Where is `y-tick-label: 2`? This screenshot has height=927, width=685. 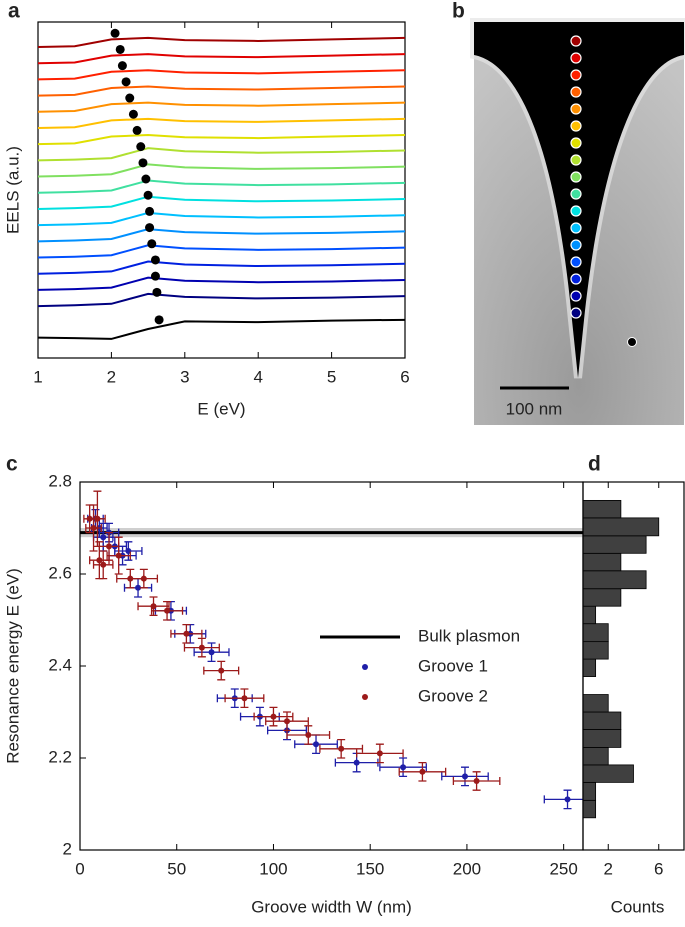 y-tick-label: 2 is located at coordinates (67, 848).